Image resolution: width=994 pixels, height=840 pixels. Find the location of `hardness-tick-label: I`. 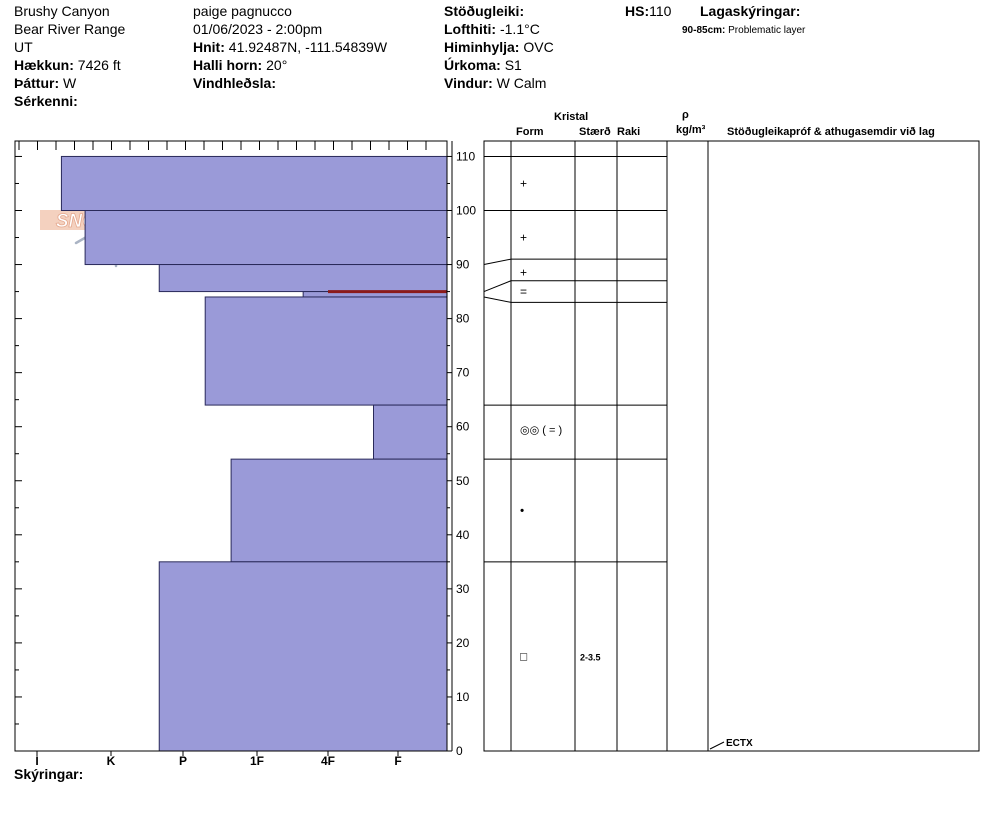

hardness-tick-label: I is located at coordinates (36, 761).